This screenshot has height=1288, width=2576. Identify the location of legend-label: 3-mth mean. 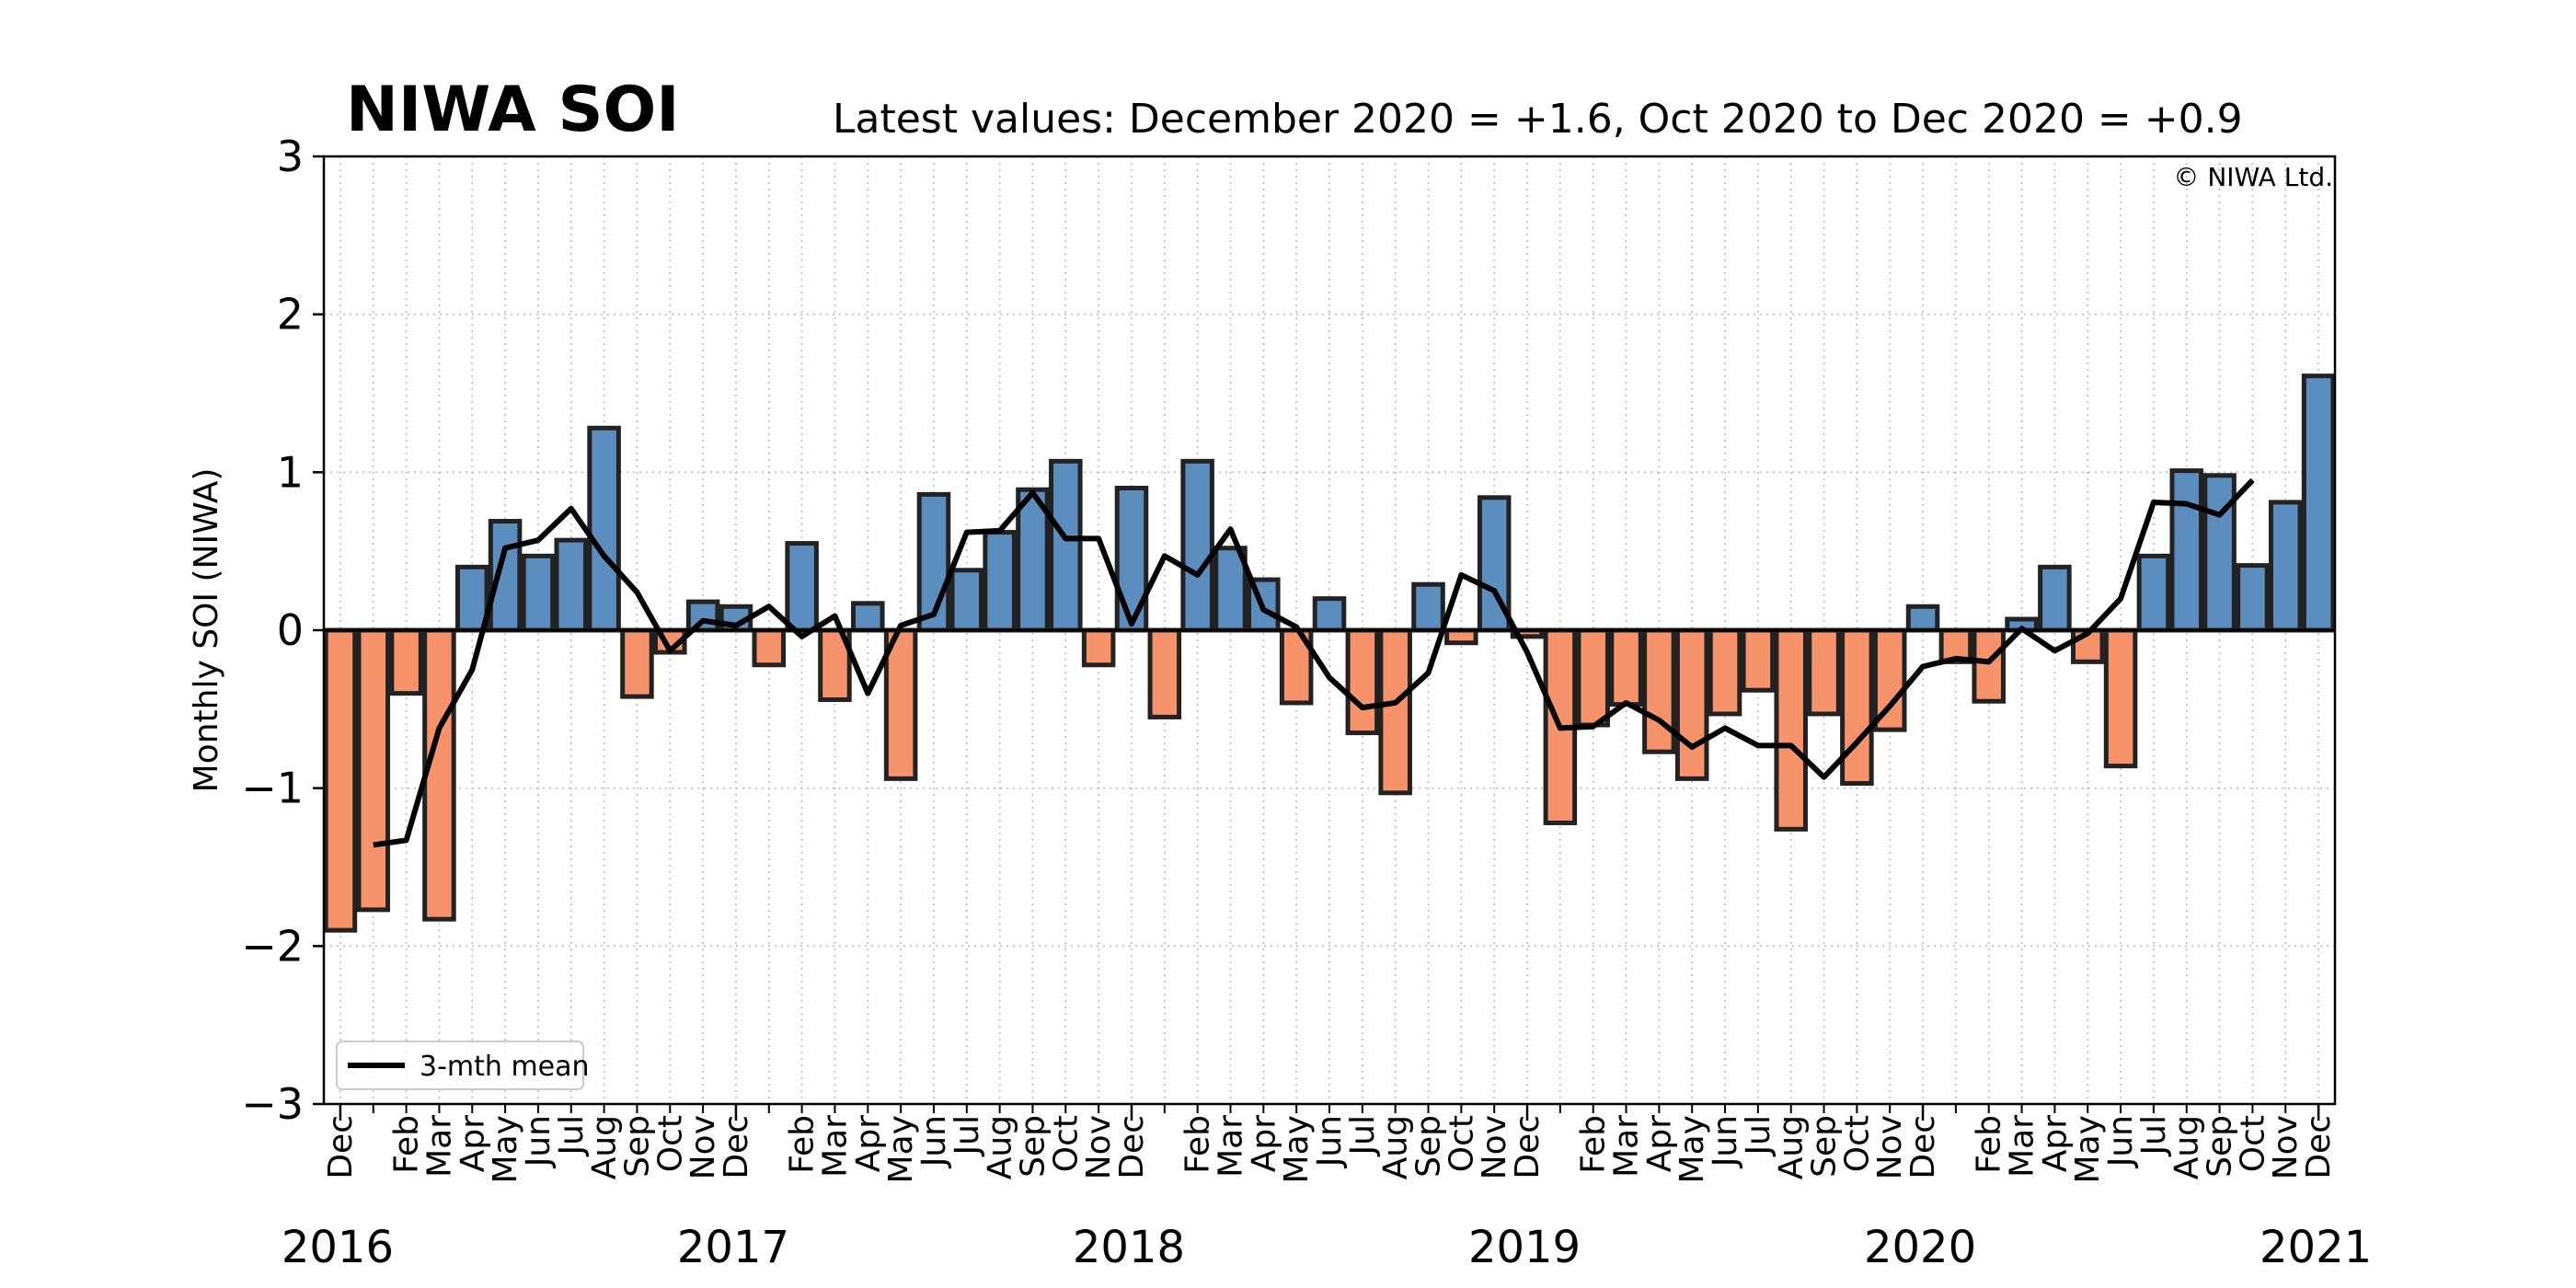
(505, 1067).